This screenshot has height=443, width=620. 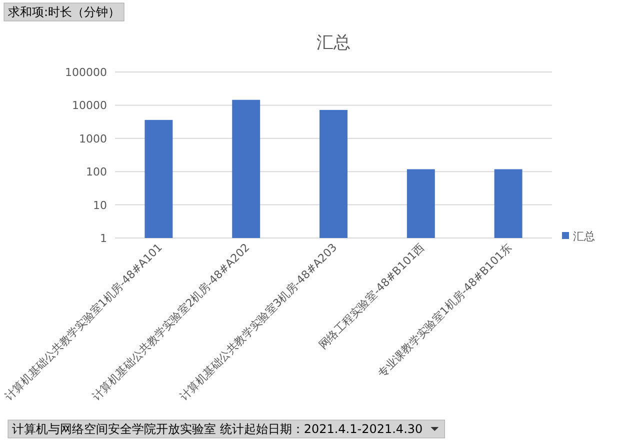 What do you see at coordinates (100, 205) in the screenshot?
I see `y-tick-label: 10` at bounding box center [100, 205].